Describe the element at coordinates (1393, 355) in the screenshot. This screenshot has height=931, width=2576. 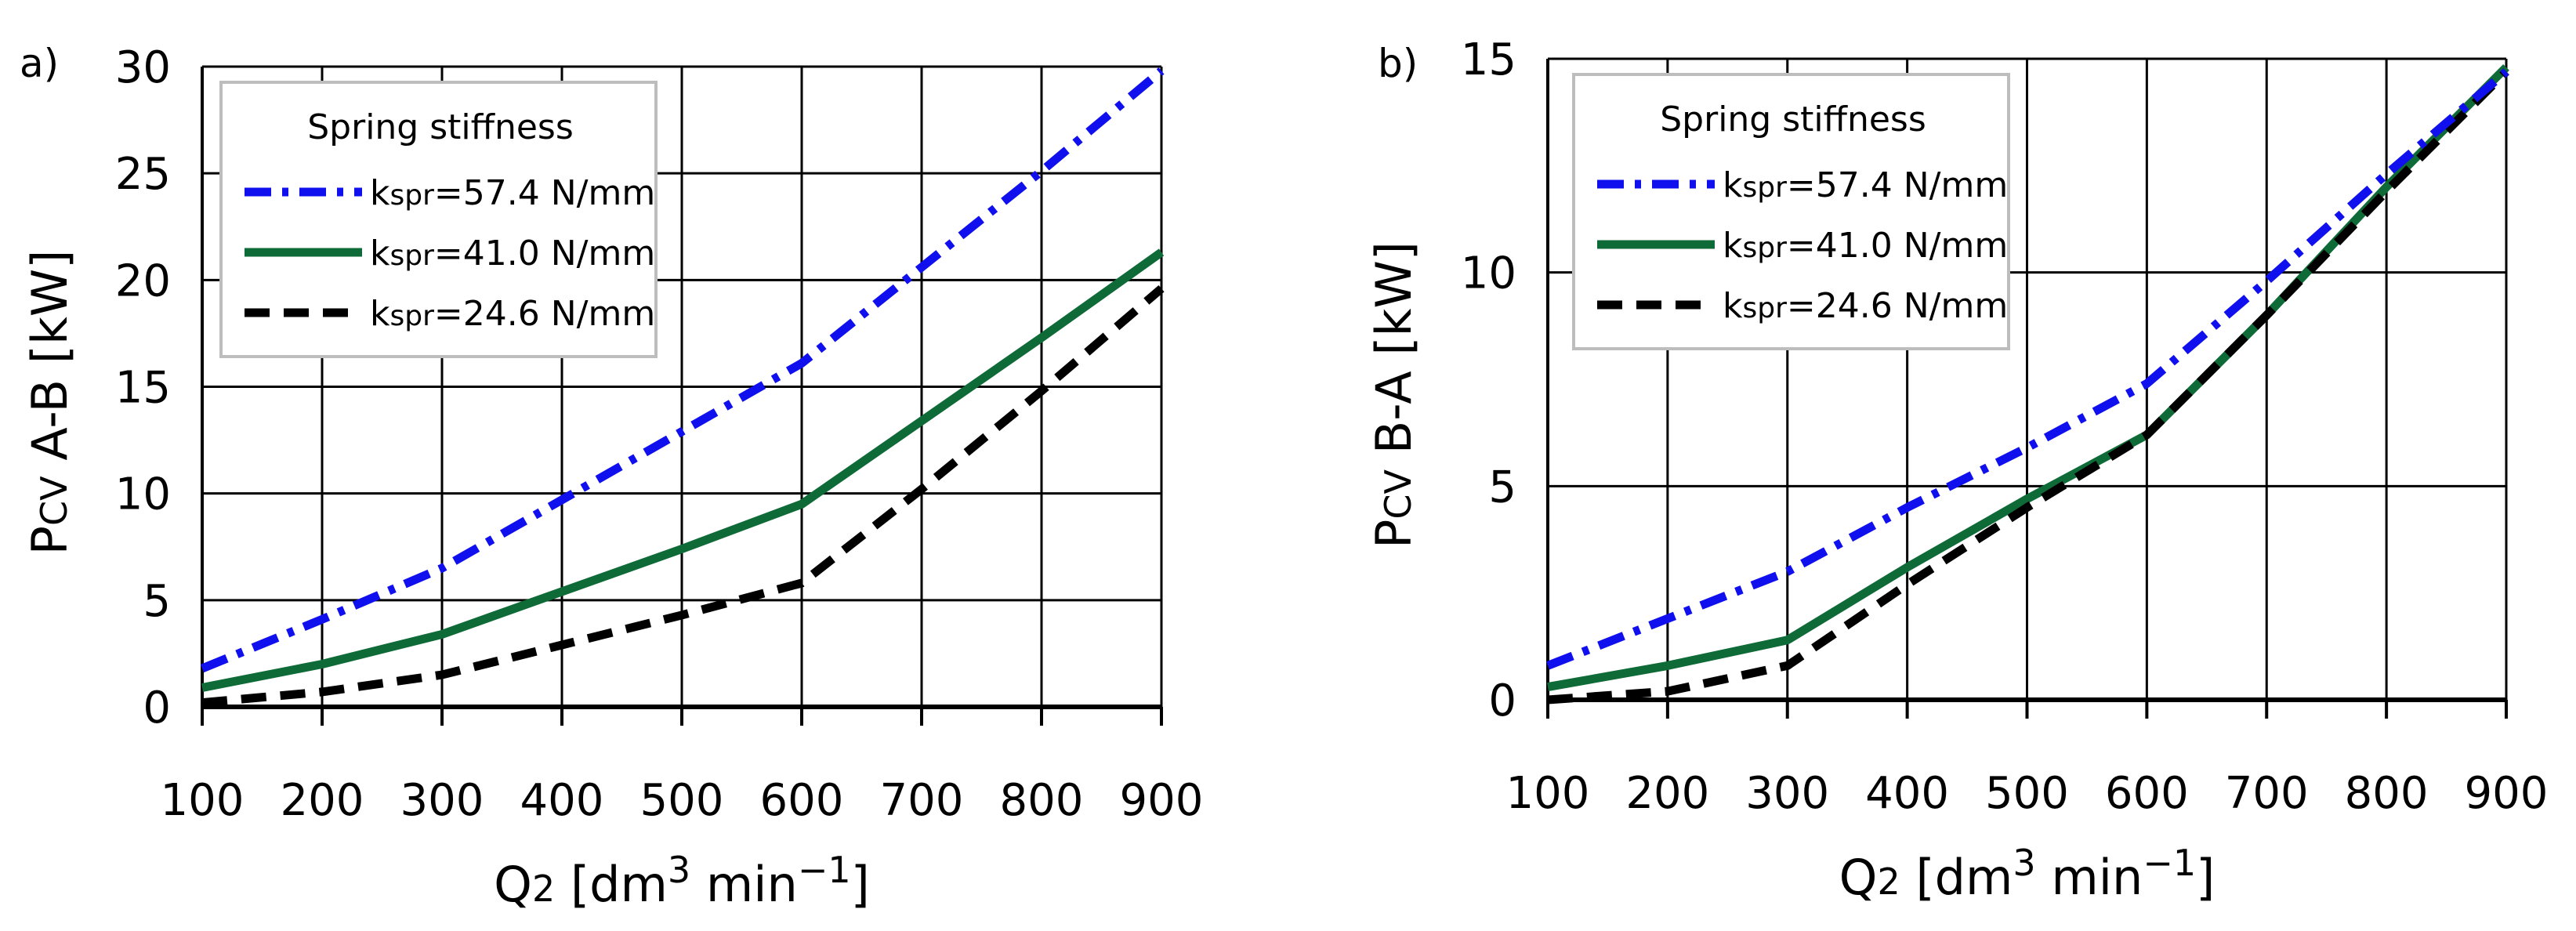
I see `y-axis-label-rest: B-A [kW]` at that location.